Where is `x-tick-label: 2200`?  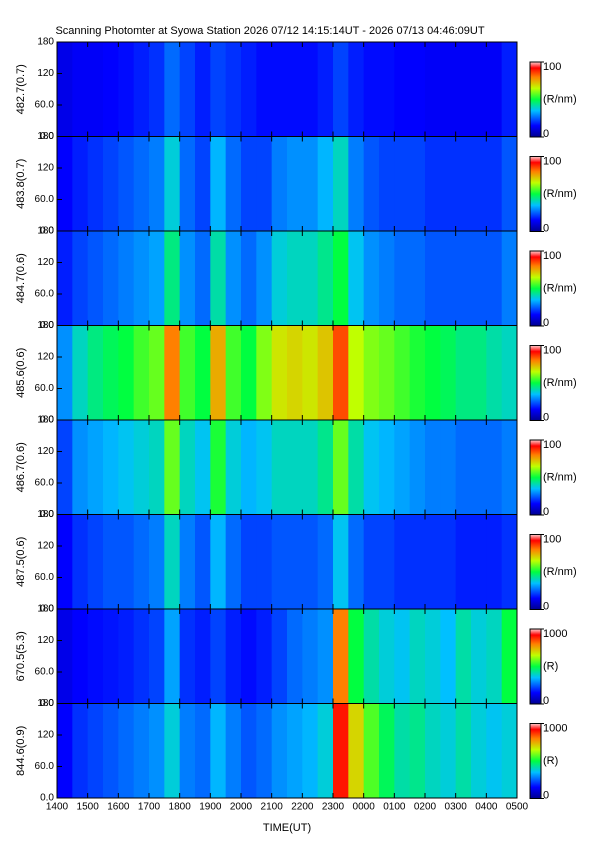
x-tick-label: 2200 is located at coordinates (302, 807).